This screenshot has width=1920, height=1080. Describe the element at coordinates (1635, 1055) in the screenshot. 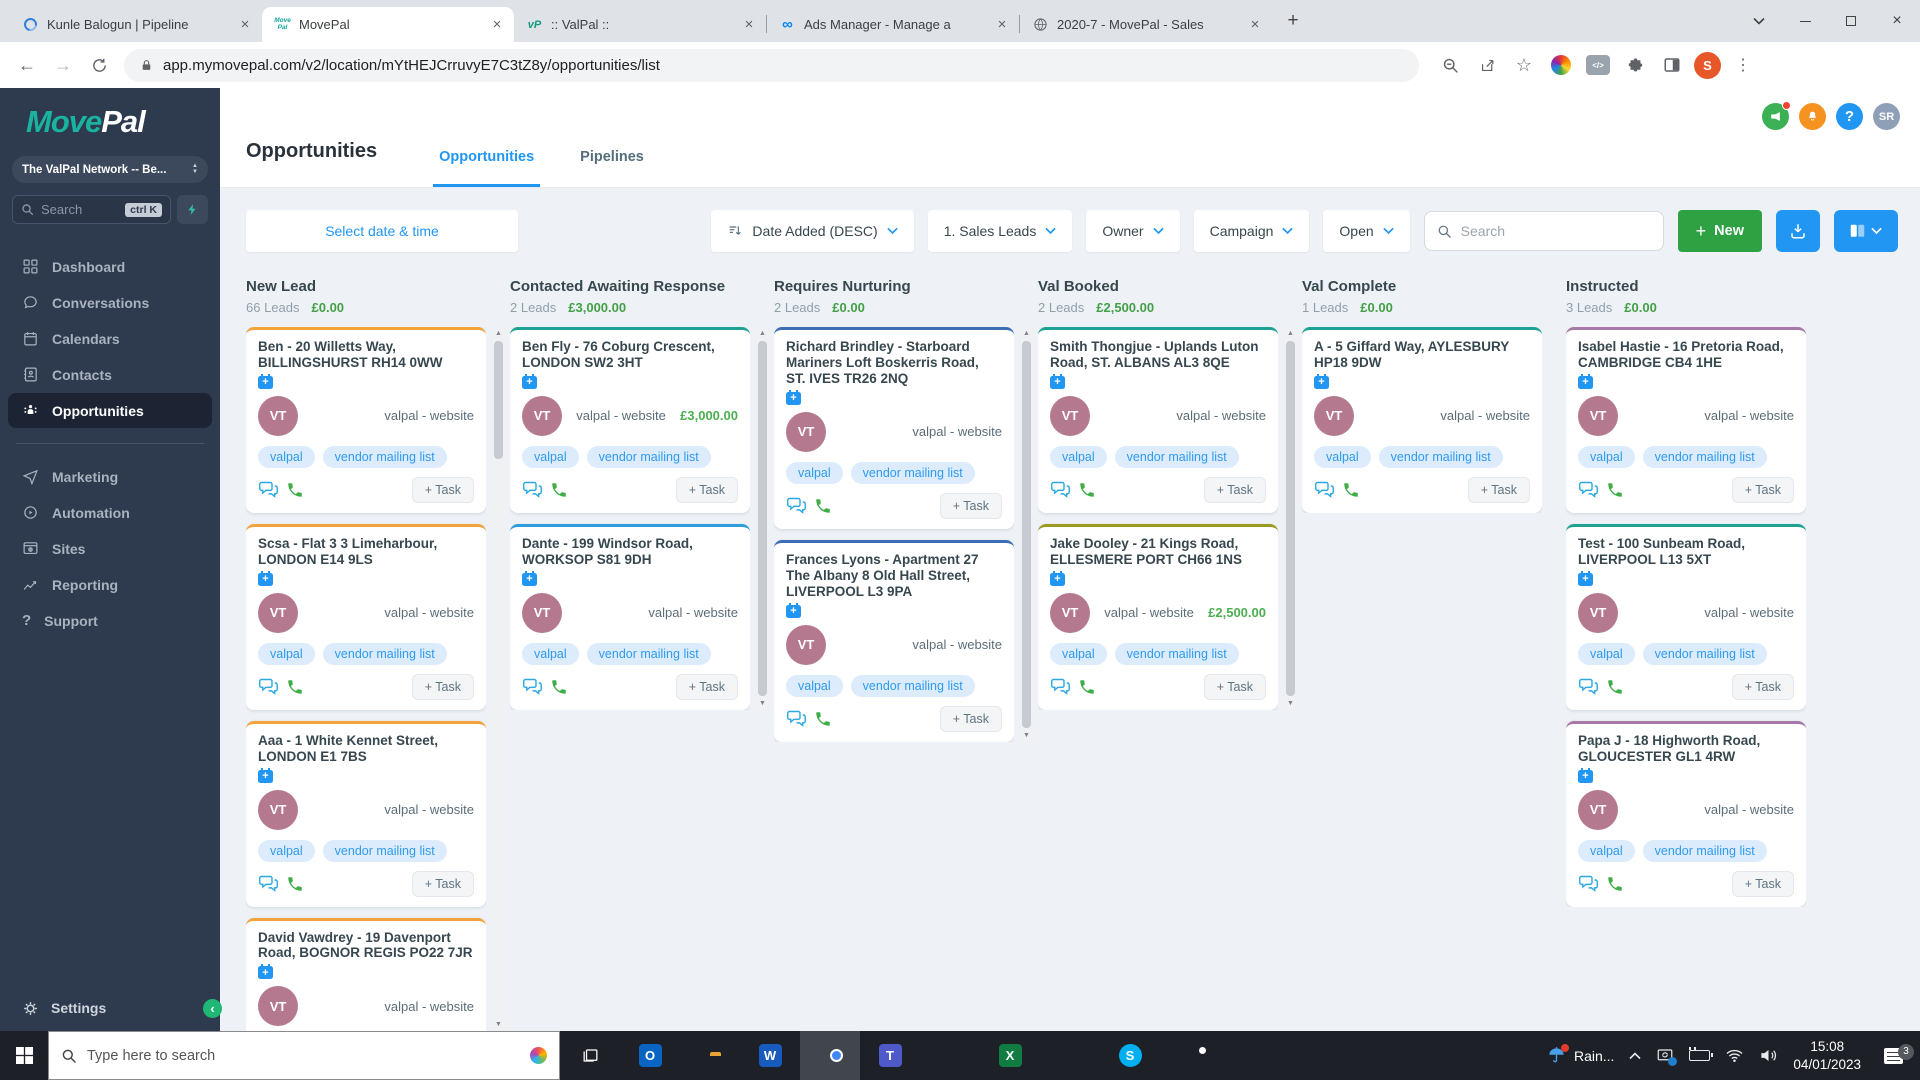

I see `tray-chevron-up-icon` at that location.